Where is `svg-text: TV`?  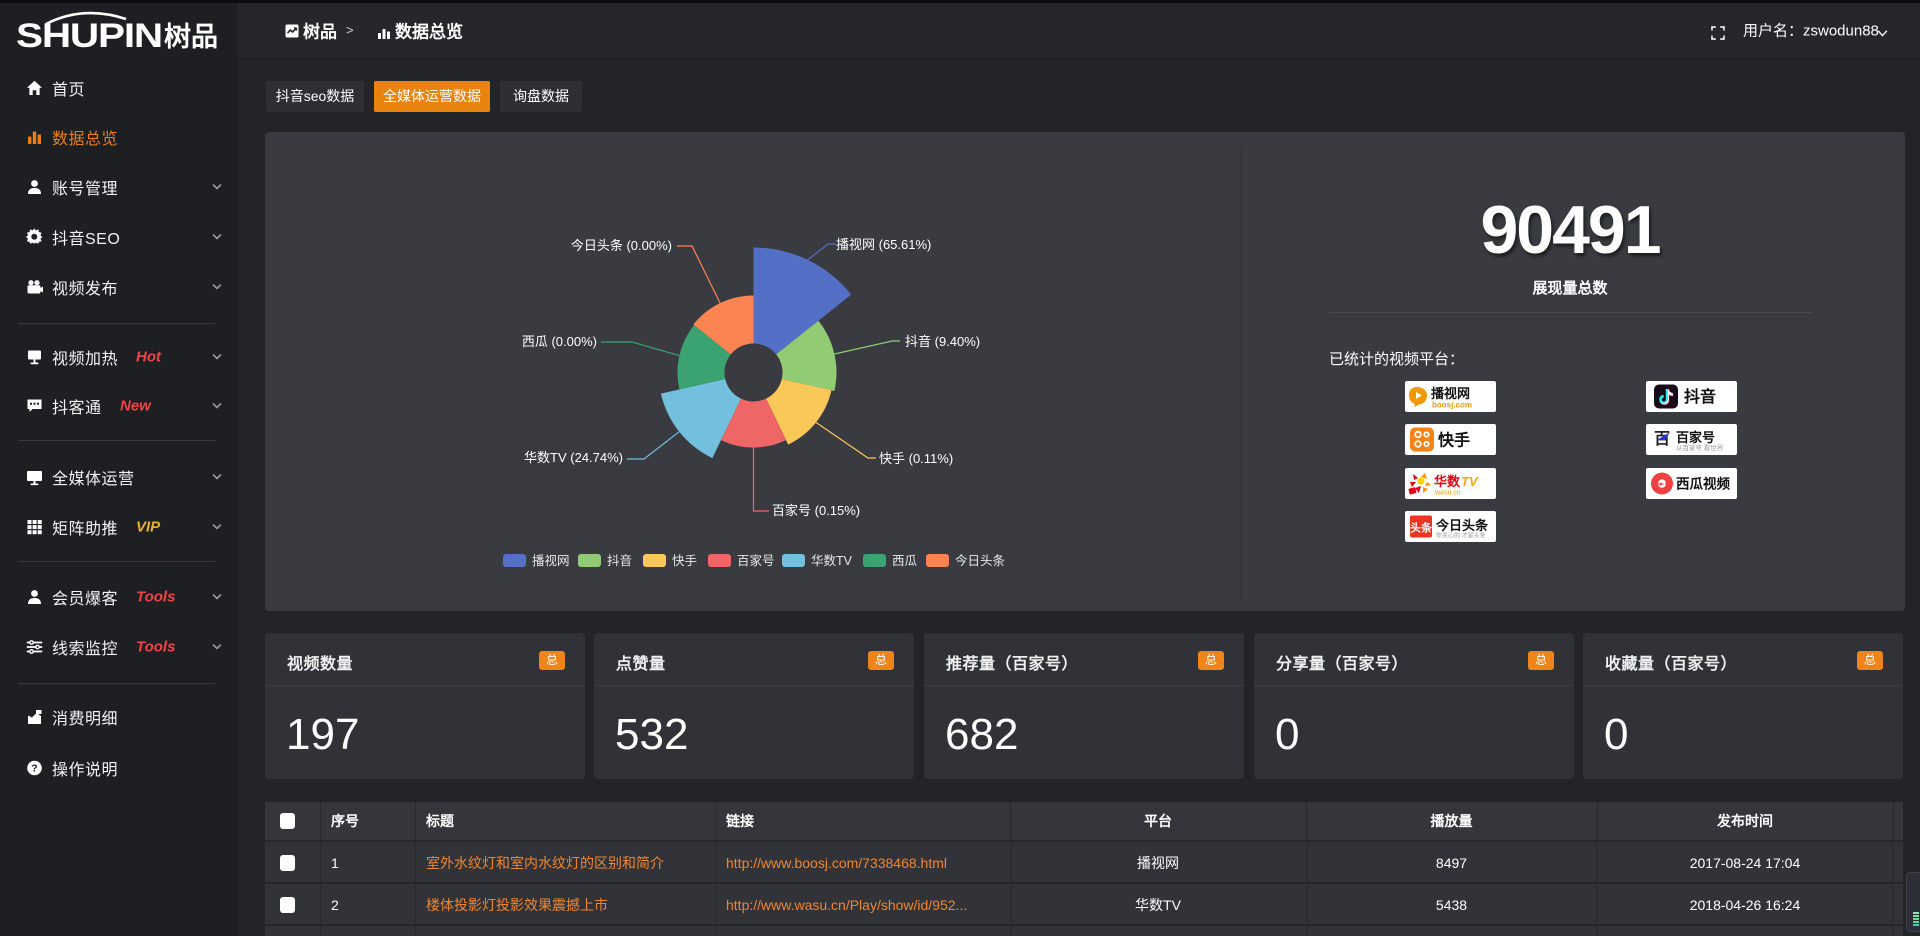 svg-text: TV is located at coordinates (1470, 481).